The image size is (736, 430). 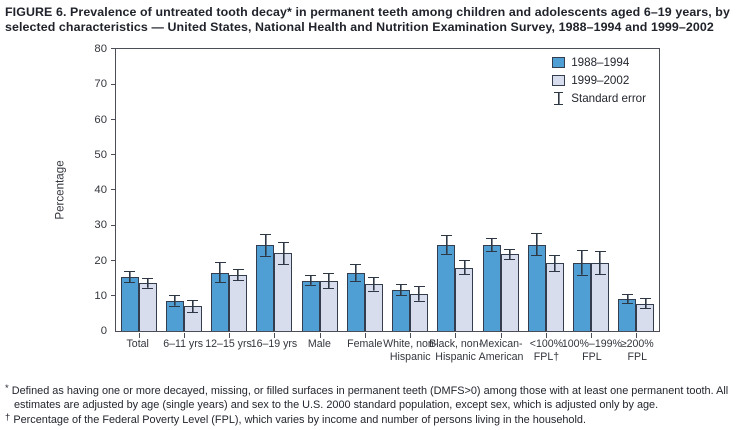 What do you see at coordinates (410, 350) in the screenshot?
I see `x-tick-label: White, non- Hispanic` at bounding box center [410, 350].